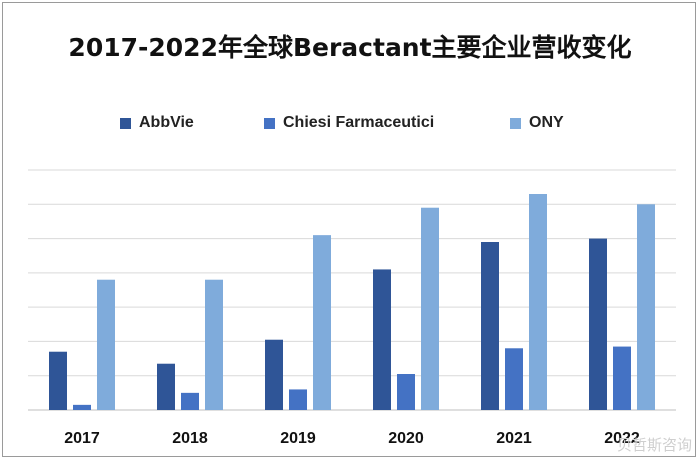 The width and height of the screenshot is (700, 461). Describe the element at coordinates (622, 438) in the screenshot. I see `x-tick-label: 2022` at that location.